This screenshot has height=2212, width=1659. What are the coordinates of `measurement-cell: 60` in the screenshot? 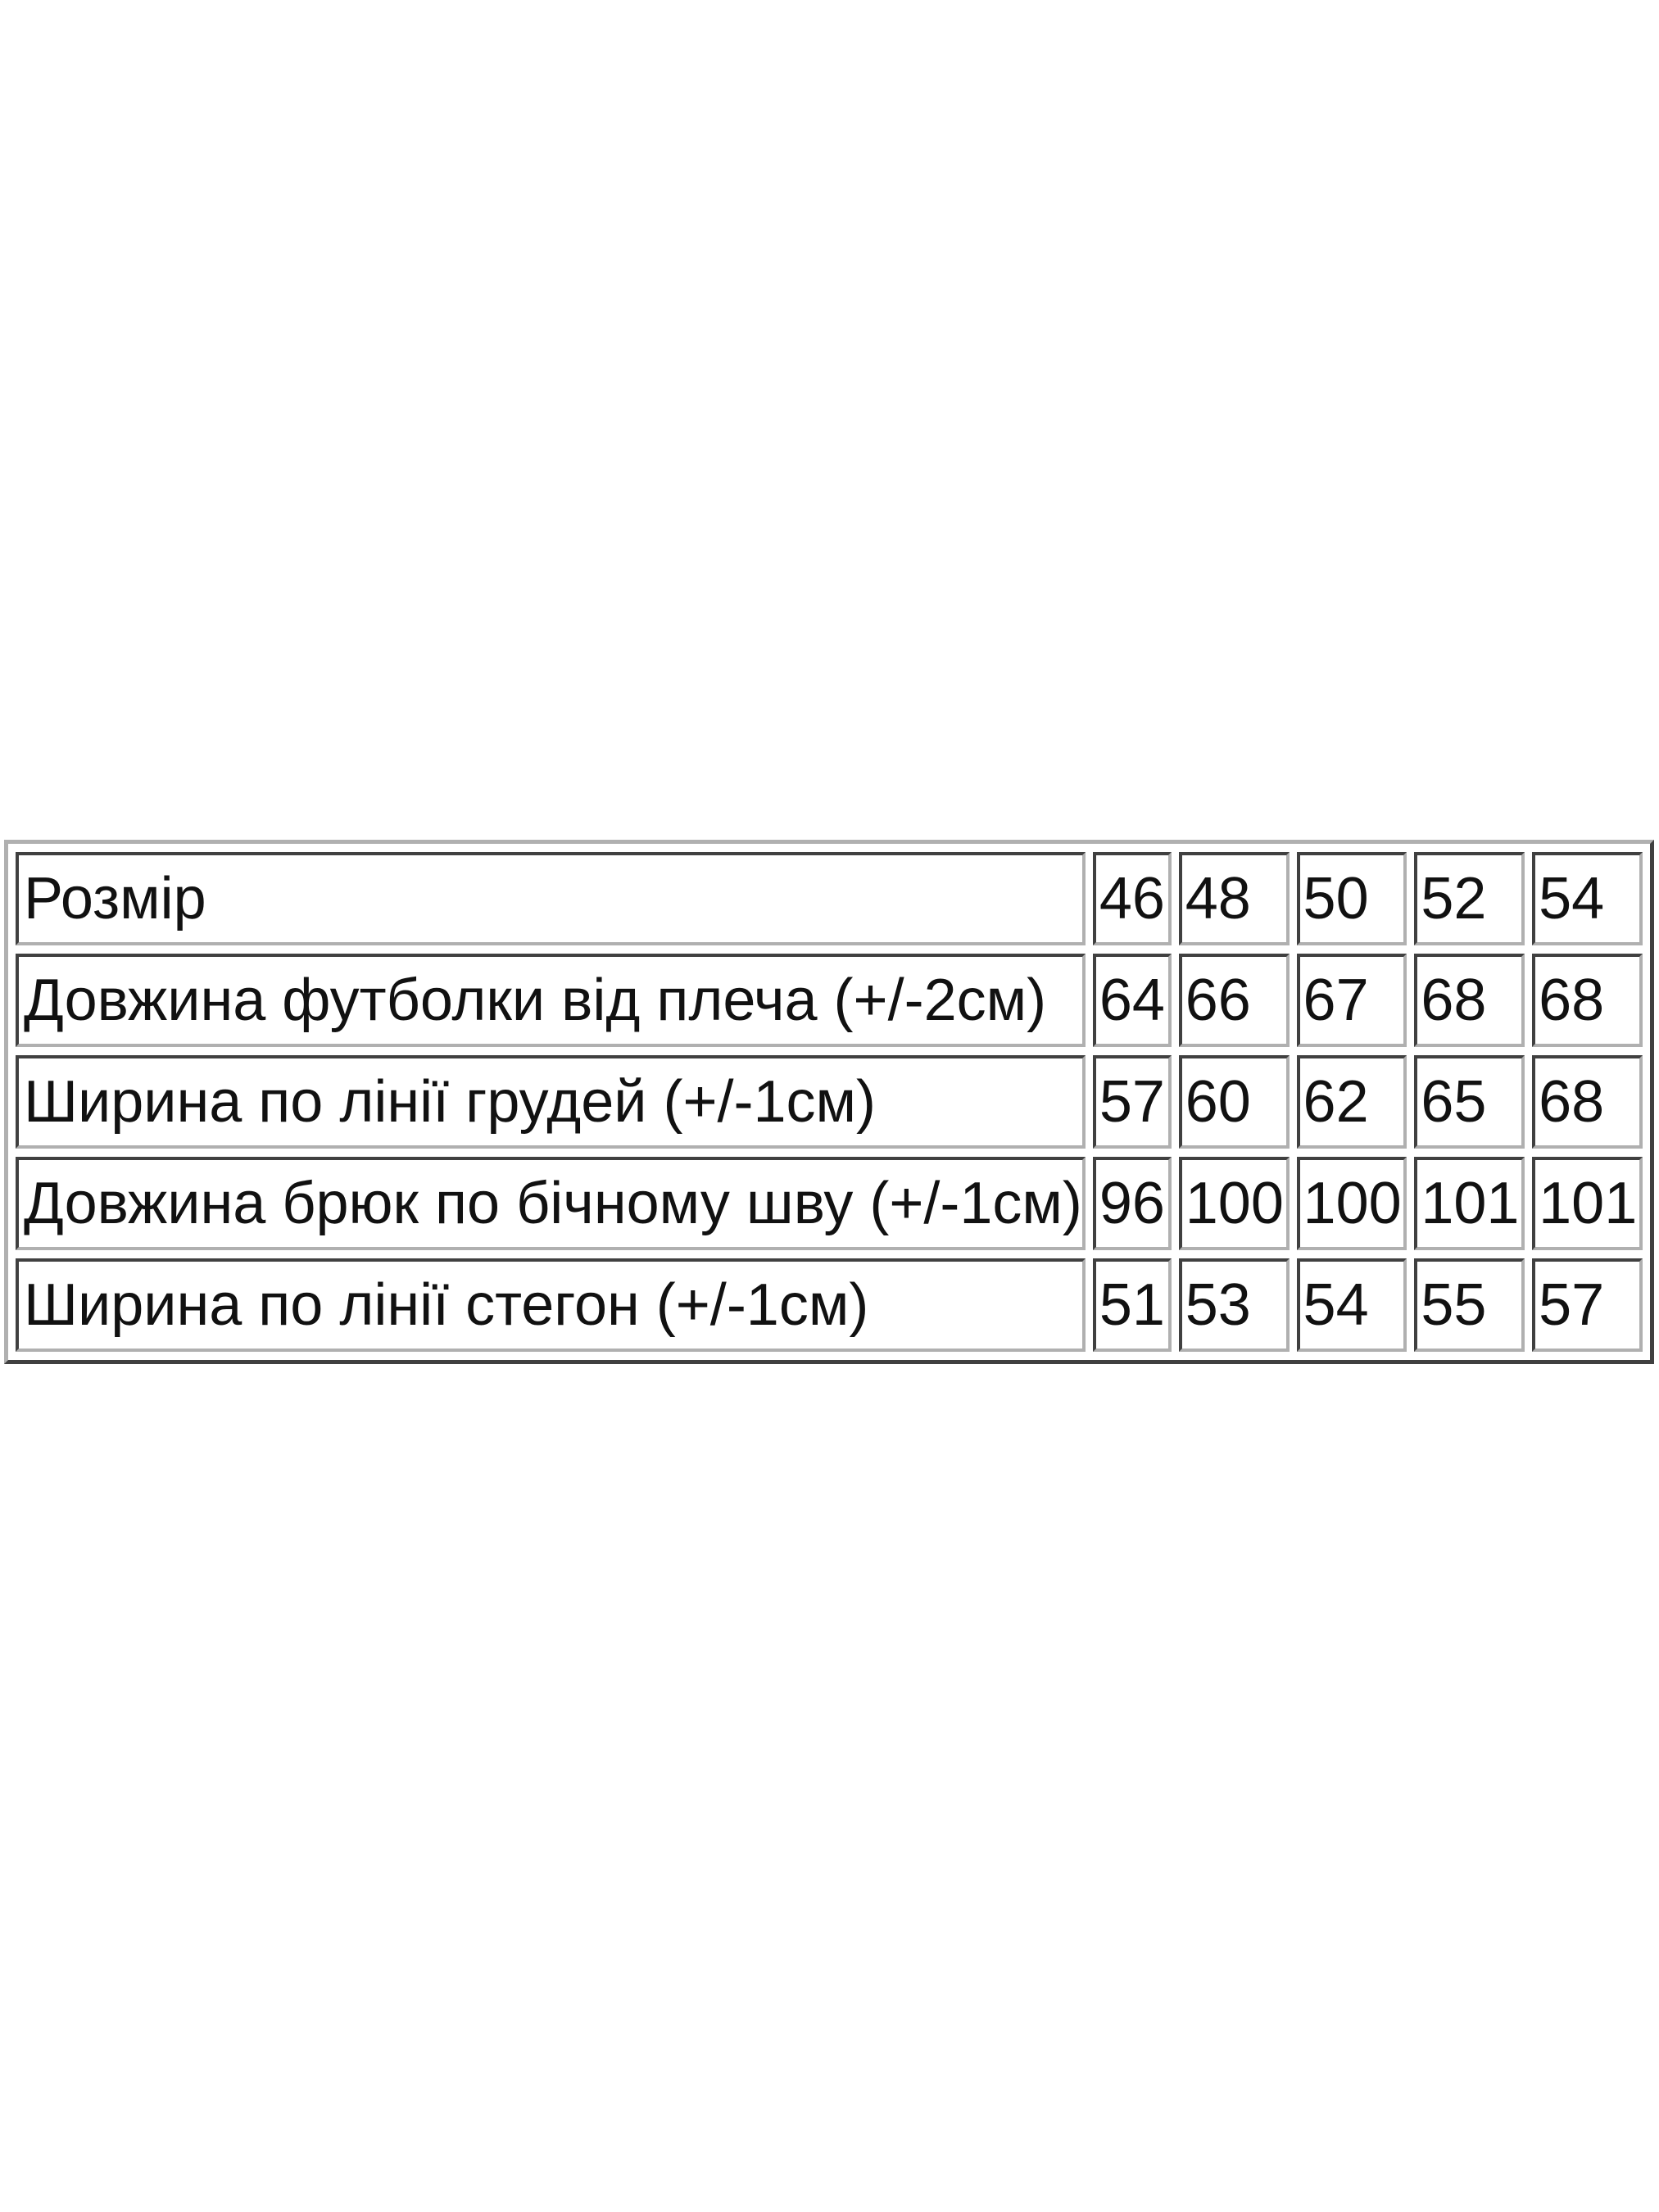 It's located at (1234, 1102).